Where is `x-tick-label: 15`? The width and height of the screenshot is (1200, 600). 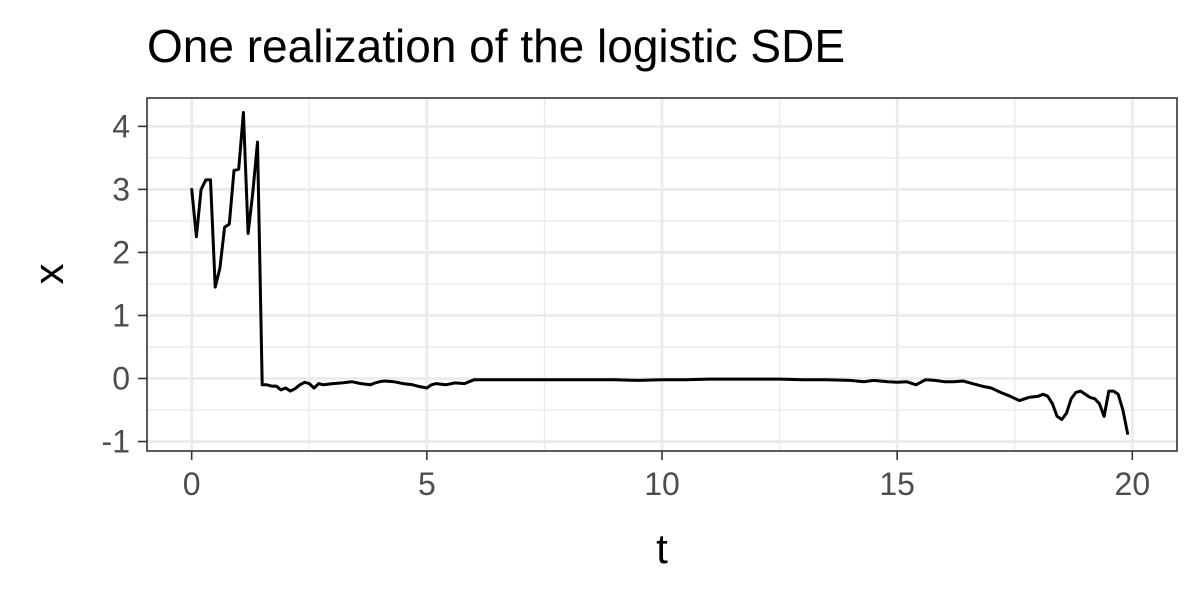
x-tick-label: 15 is located at coordinates (897, 484).